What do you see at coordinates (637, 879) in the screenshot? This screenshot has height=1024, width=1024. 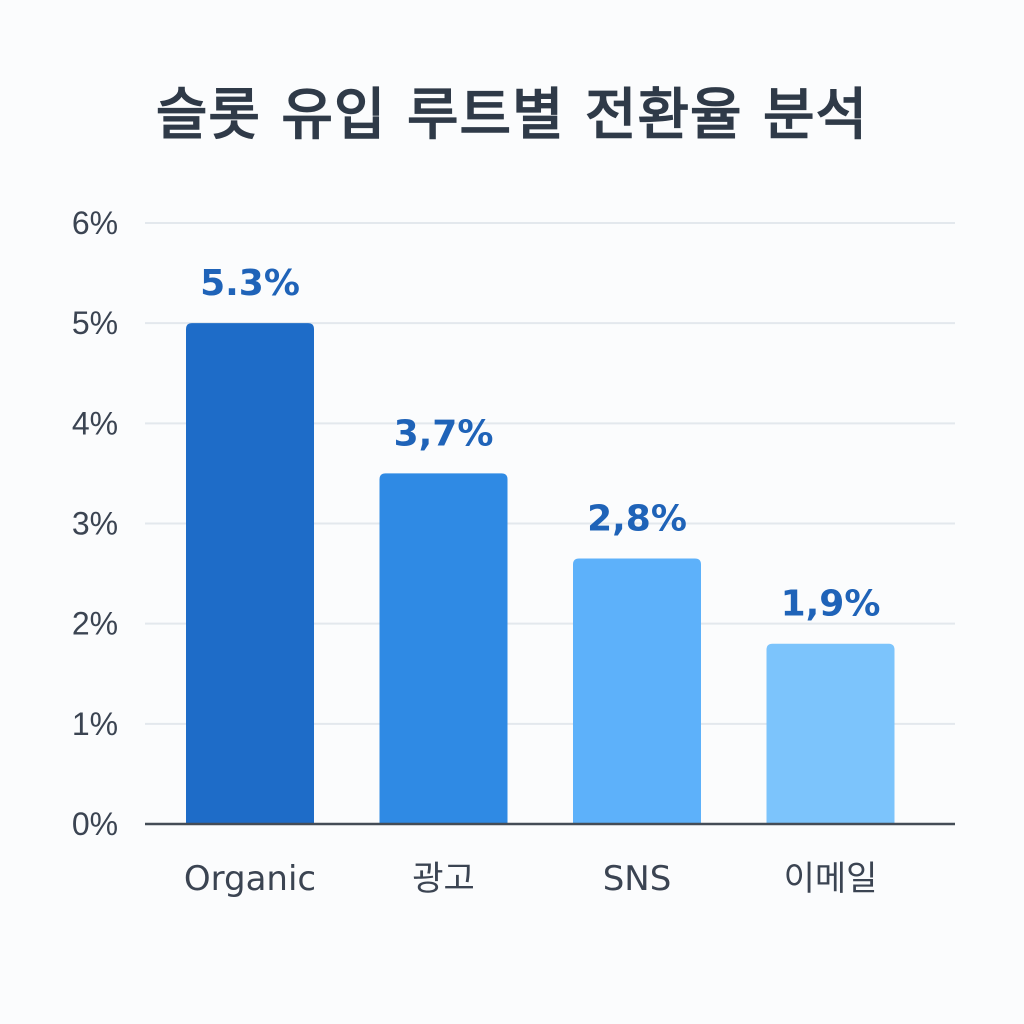 I see `x-category-label: SNS` at bounding box center [637, 879].